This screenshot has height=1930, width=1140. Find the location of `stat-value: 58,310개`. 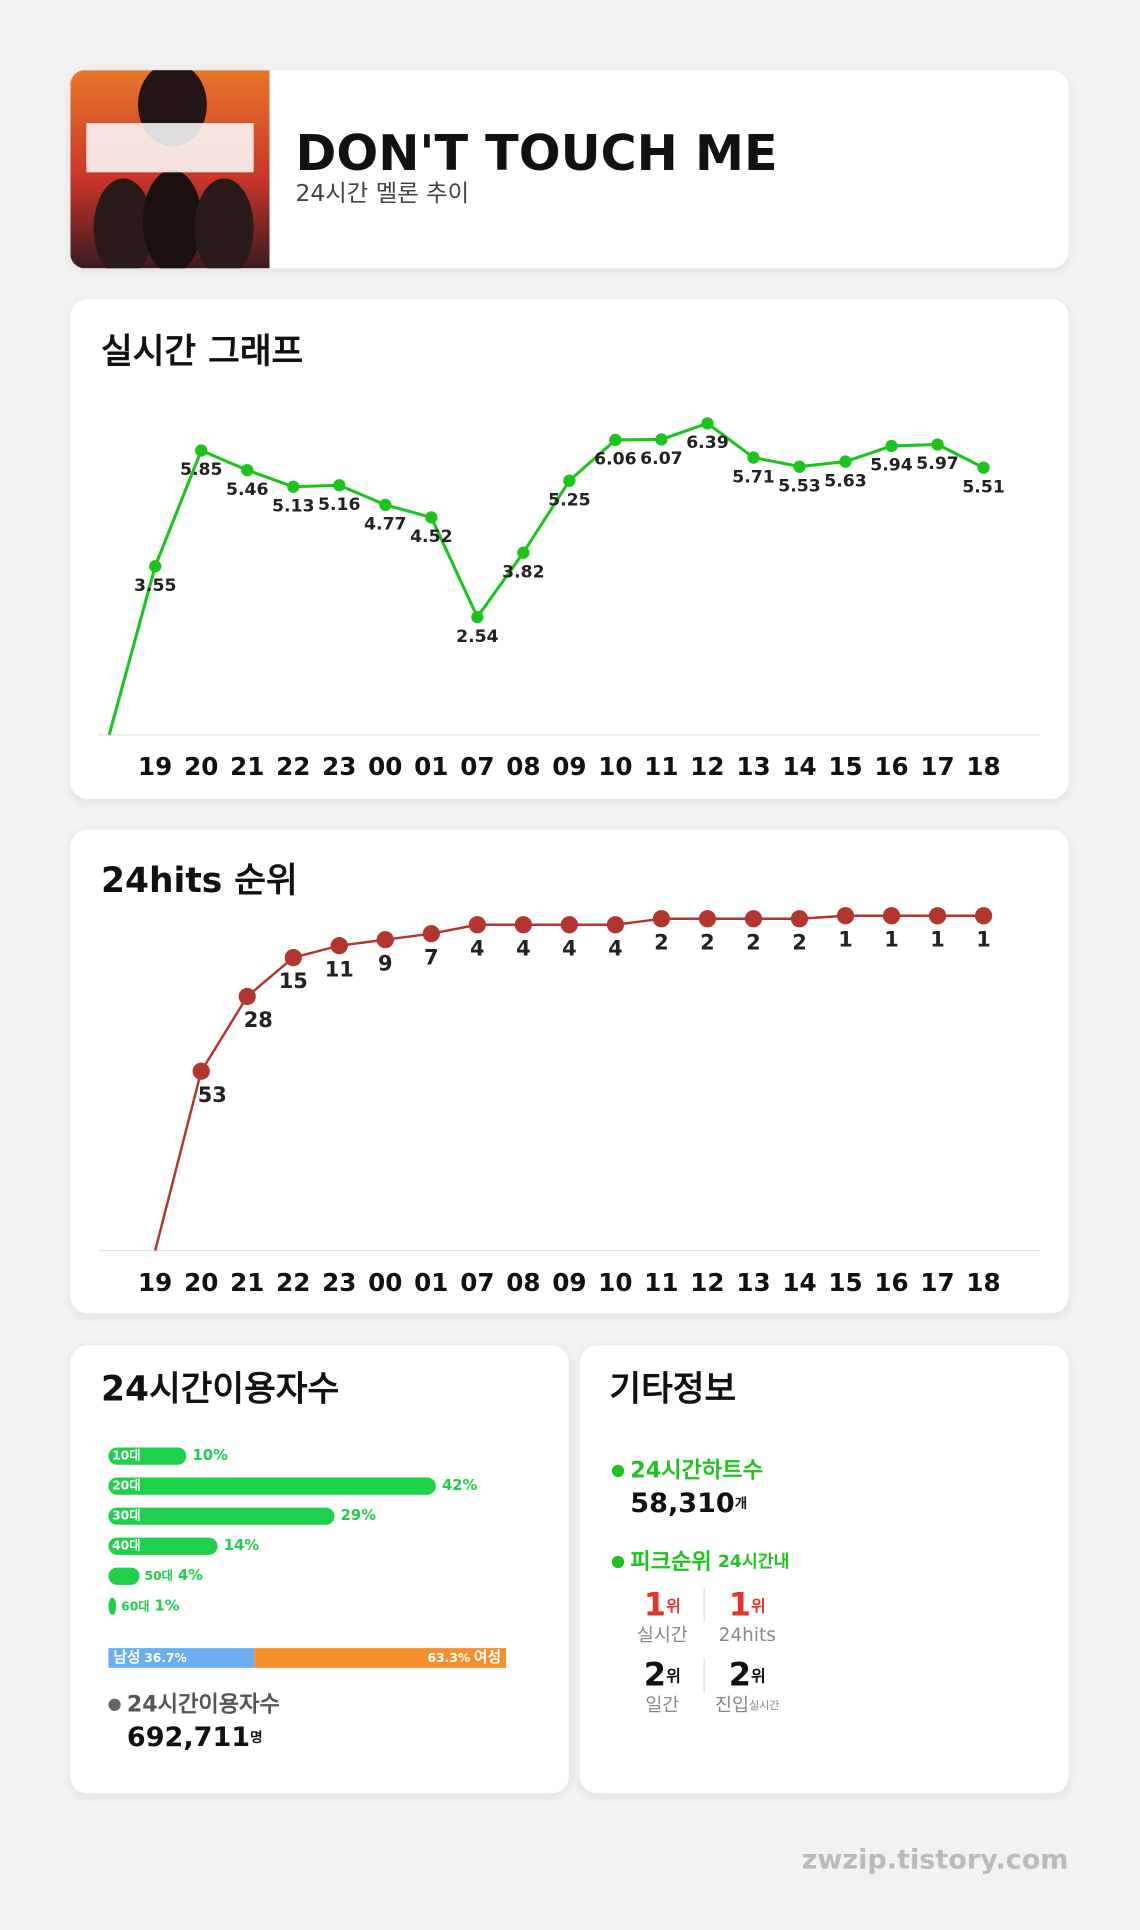

stat-value: 58,310개 is located at coordinates (688, 1503).